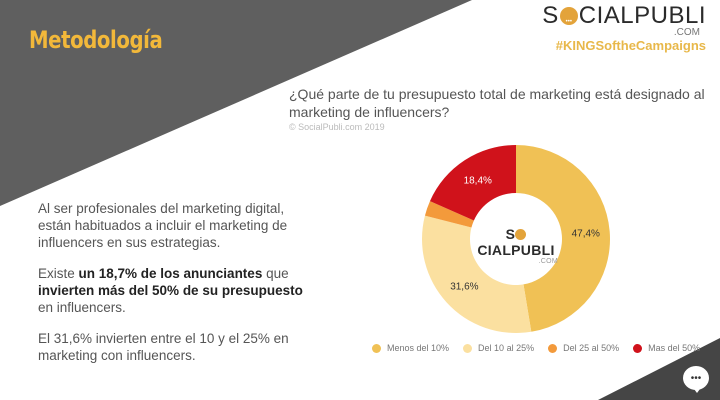 The height and width of the screenshot is (400, 720). Describe the element at coordinates (674, 348) in the screenshot. I see `legend-label: Mas del 50%` at that location.